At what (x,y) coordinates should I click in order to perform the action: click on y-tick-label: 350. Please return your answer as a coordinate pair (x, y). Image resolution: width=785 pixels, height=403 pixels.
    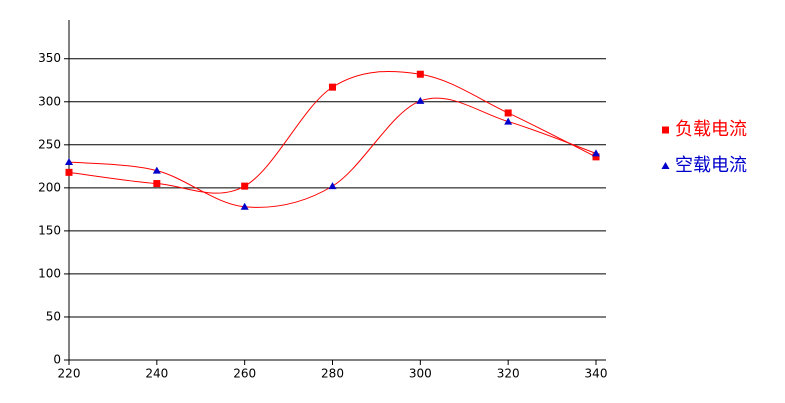
    Looking at the image, I should click on (49, 58).